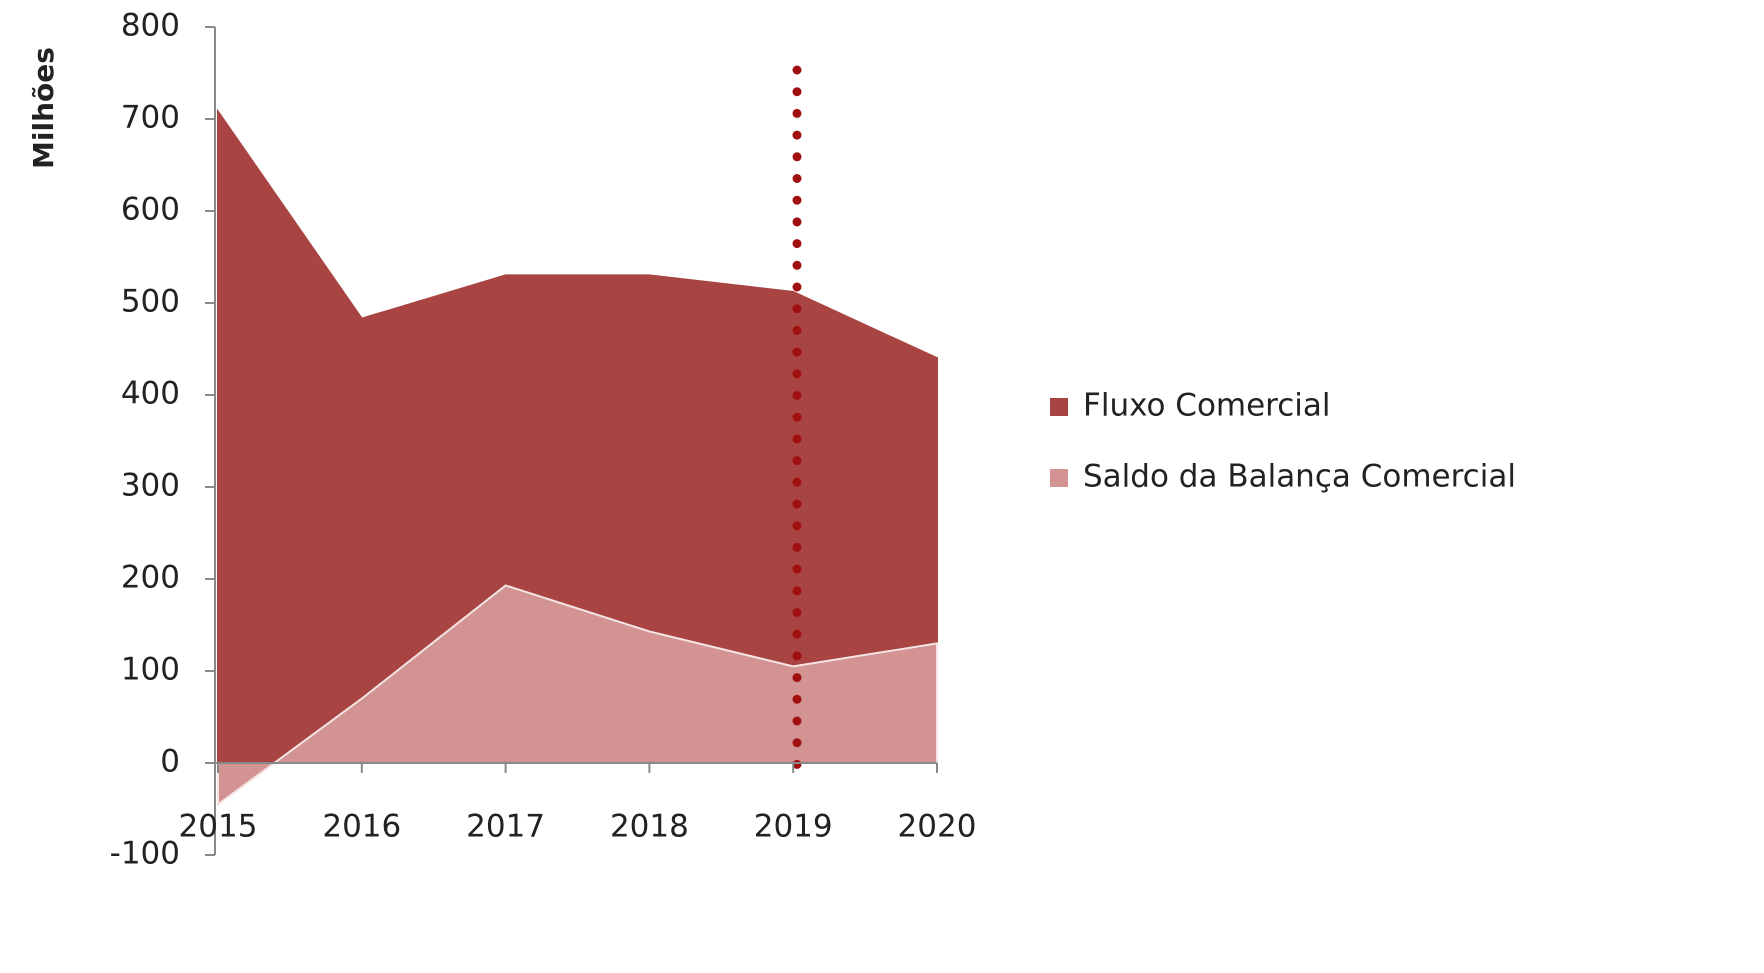  I want to click on y-axis-label: Milhões, so click(43, 108).